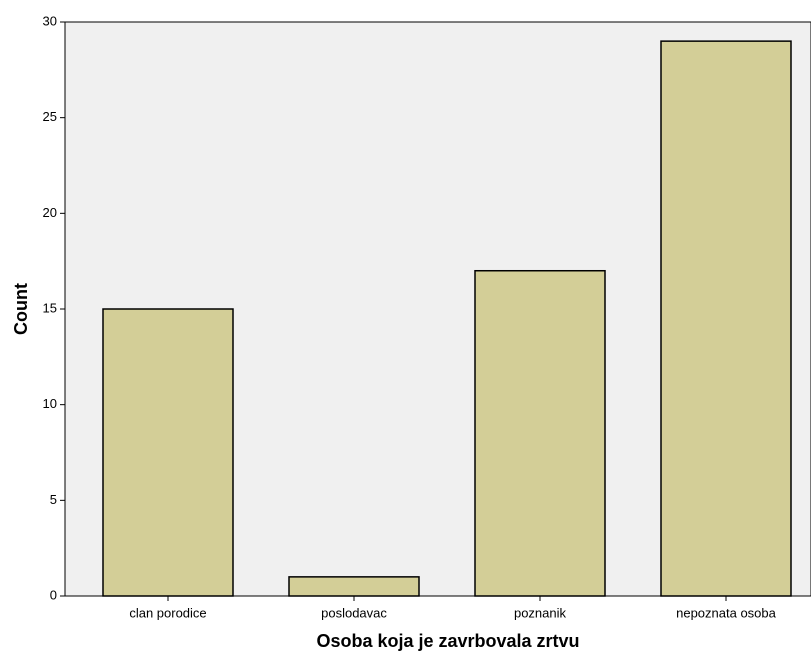  Describe the element at coordinates (50, 20) in the screenshot. I see `y-tick-label: 30` at that location.